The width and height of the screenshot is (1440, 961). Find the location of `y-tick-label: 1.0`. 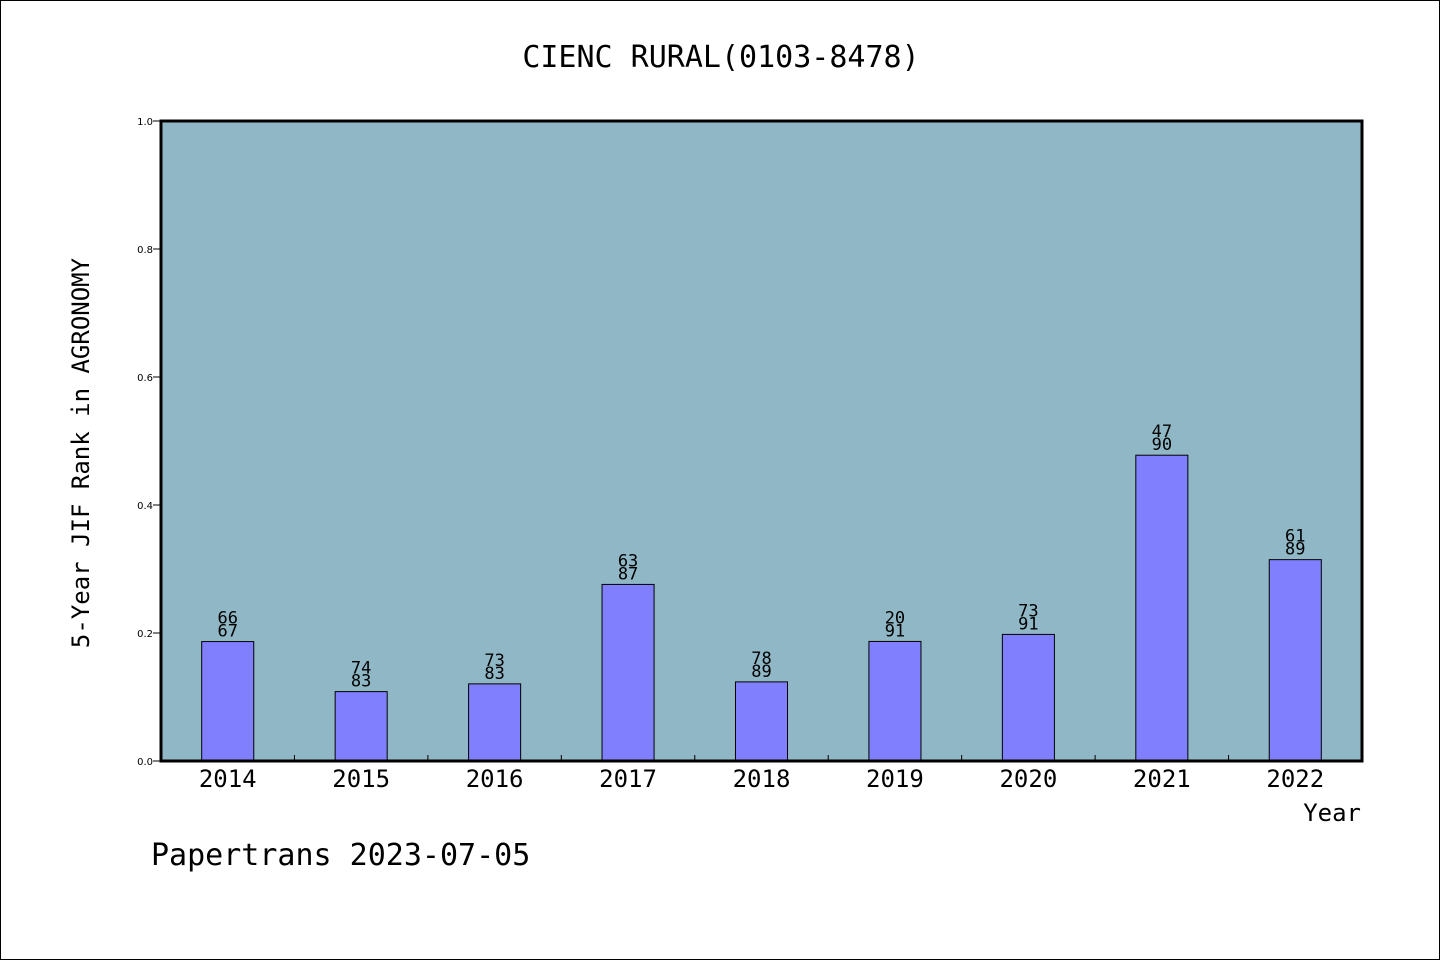

y-tick-label: 1.0 is located at coordinates (145, 122).